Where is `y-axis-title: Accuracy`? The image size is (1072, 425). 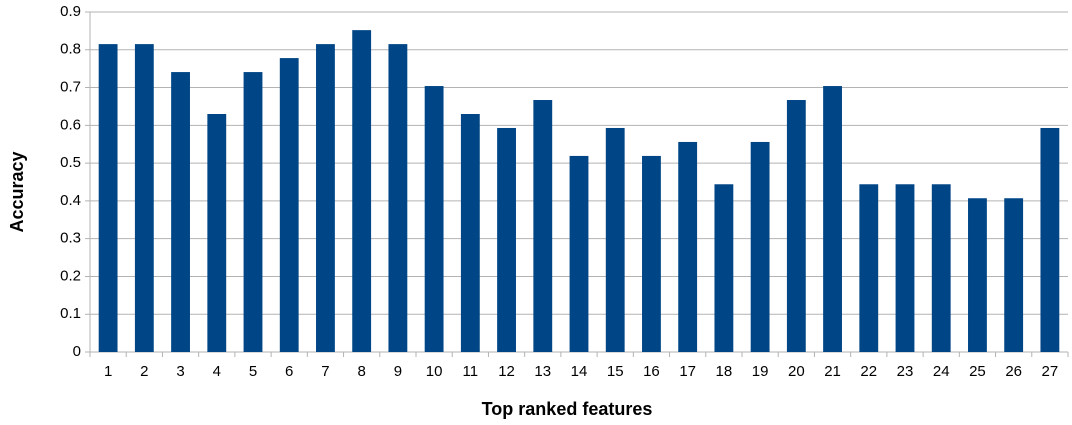 y-axis-title: Accuracy is located at coordinates (17, 191).